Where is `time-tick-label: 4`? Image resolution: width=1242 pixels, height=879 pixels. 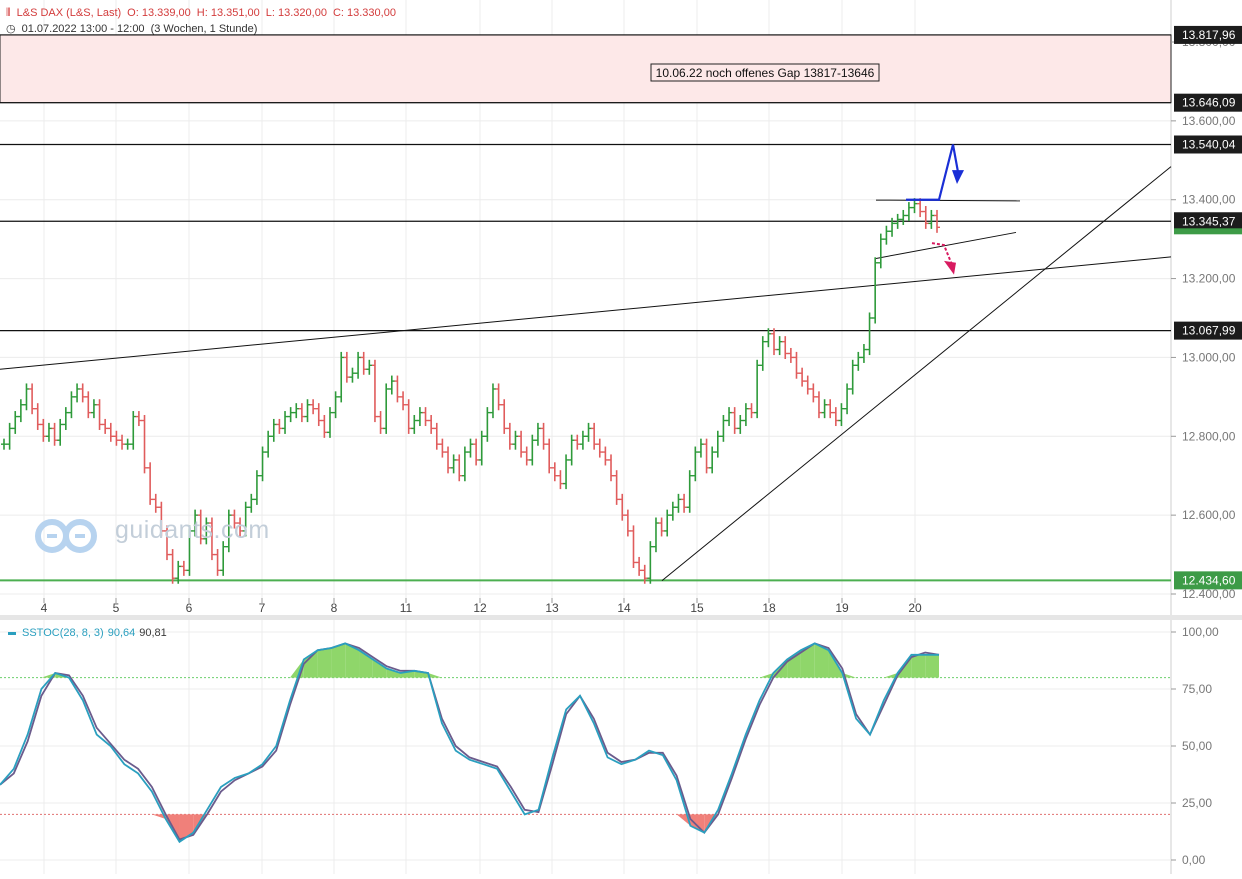
time-tick-label: 4 is located at coordinates (44, 608).